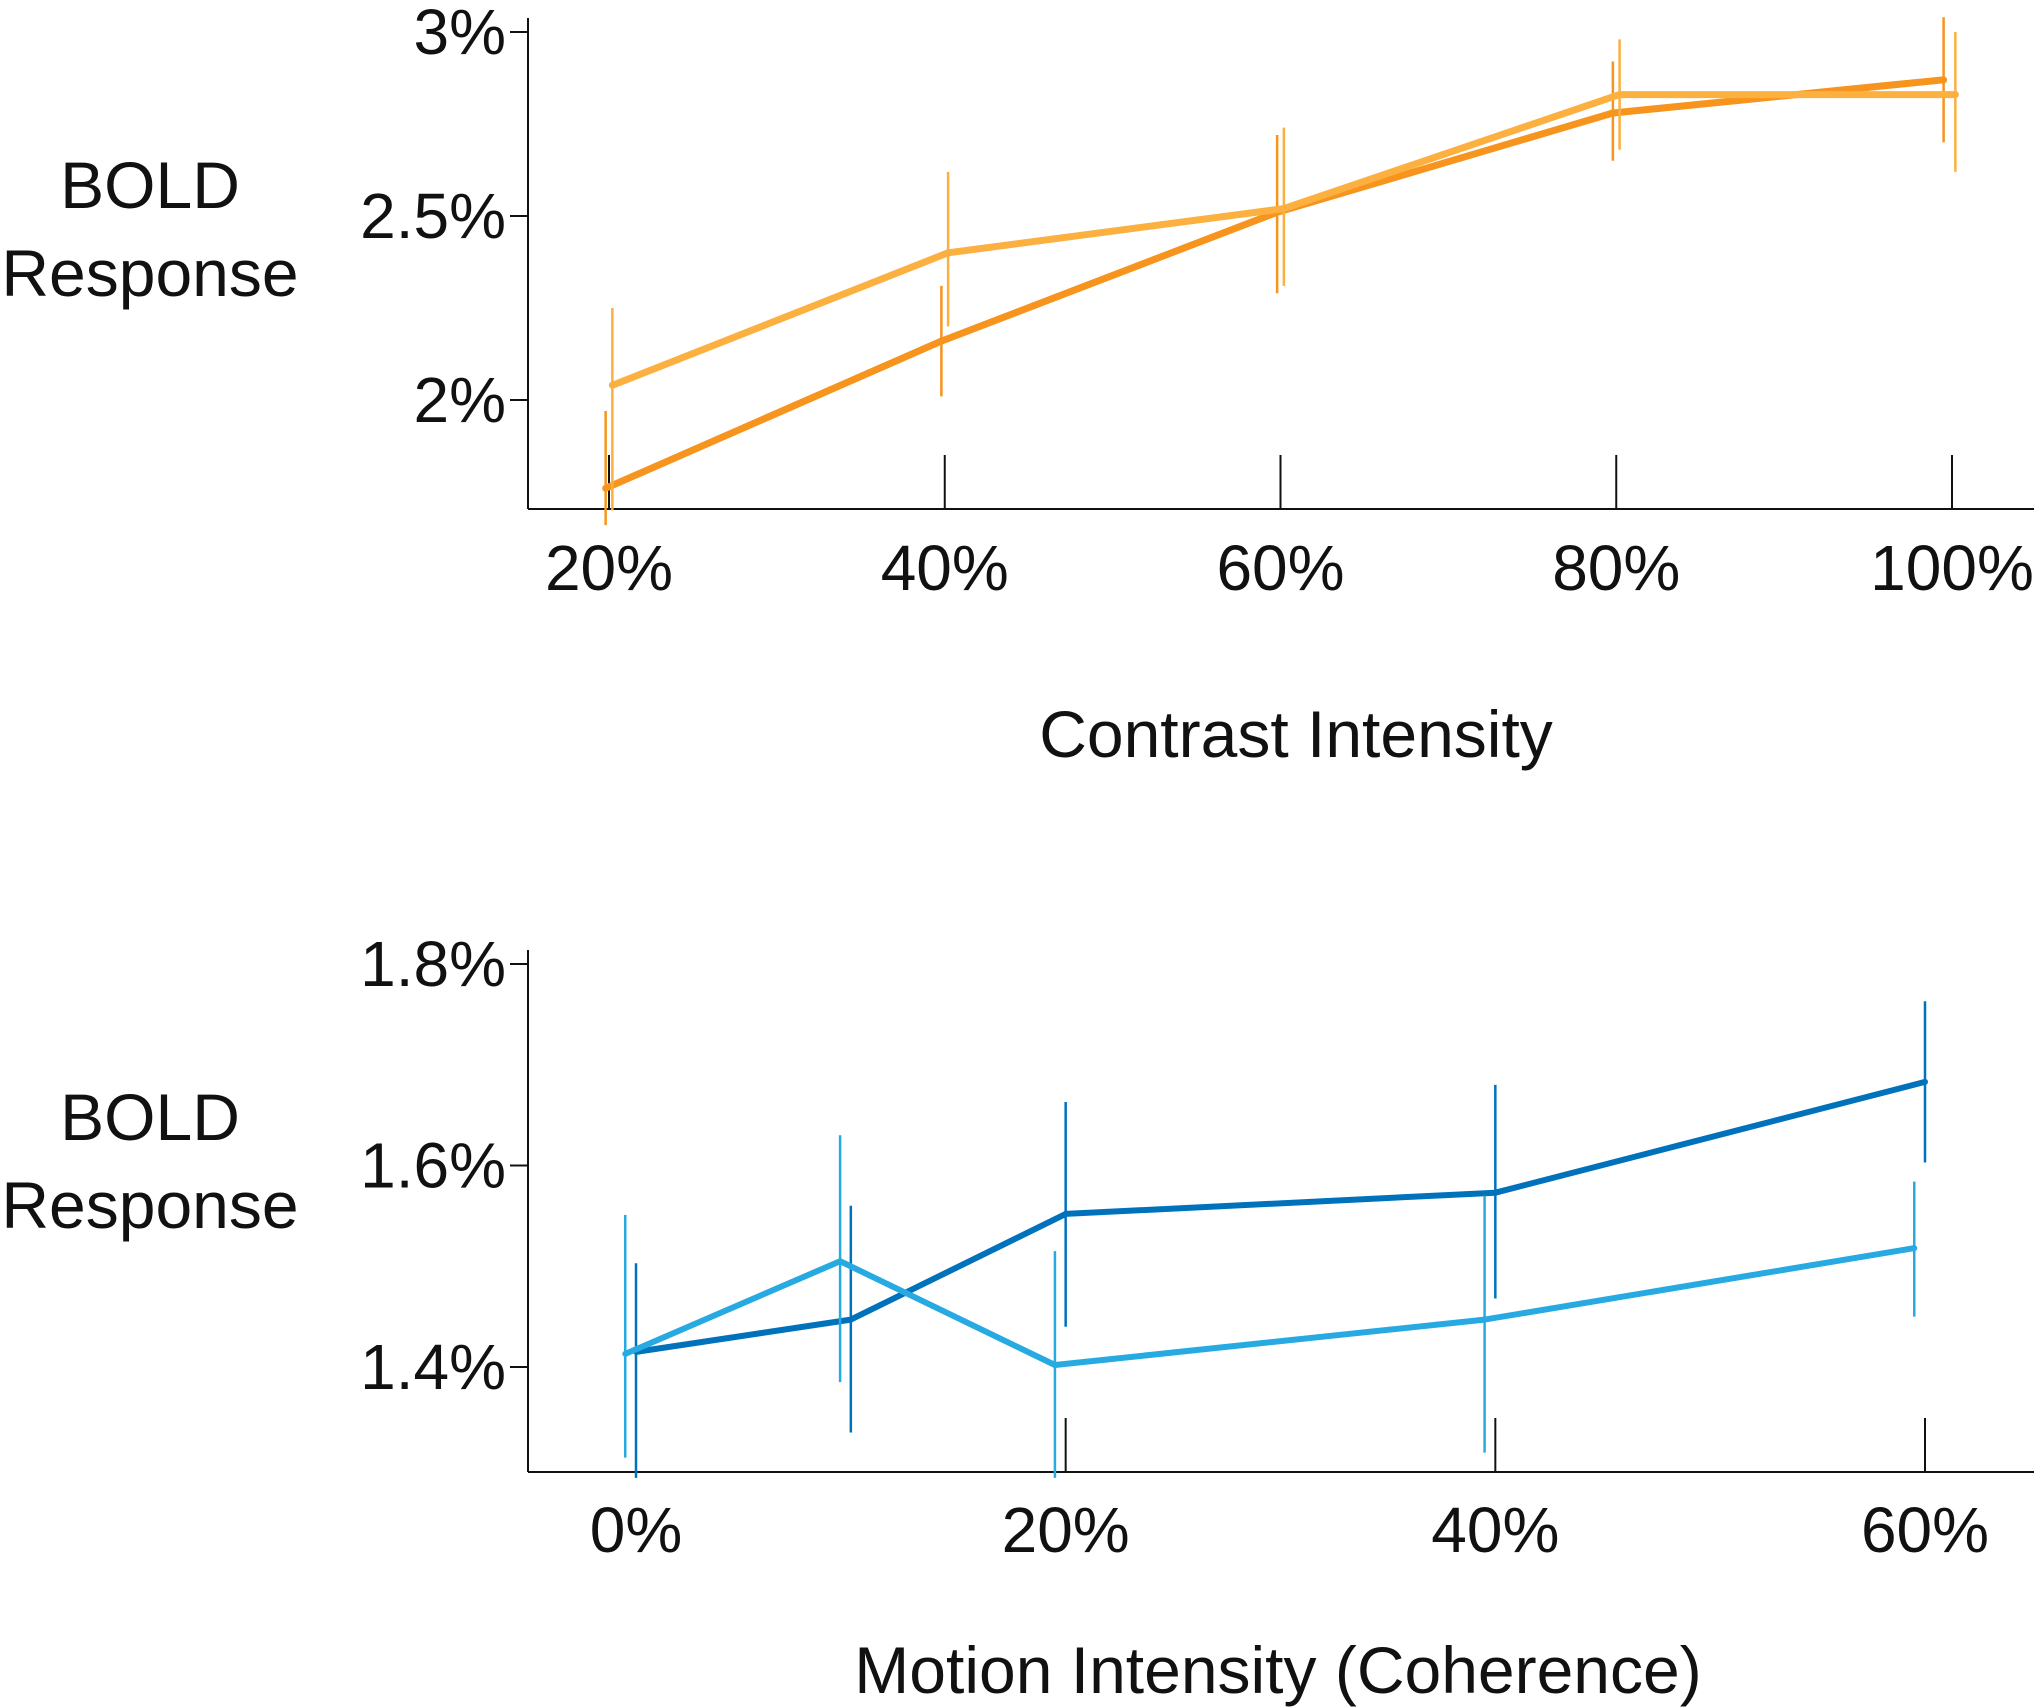  I want to click on x-axis-title: Contrast Intensity, so click(1296, 734).